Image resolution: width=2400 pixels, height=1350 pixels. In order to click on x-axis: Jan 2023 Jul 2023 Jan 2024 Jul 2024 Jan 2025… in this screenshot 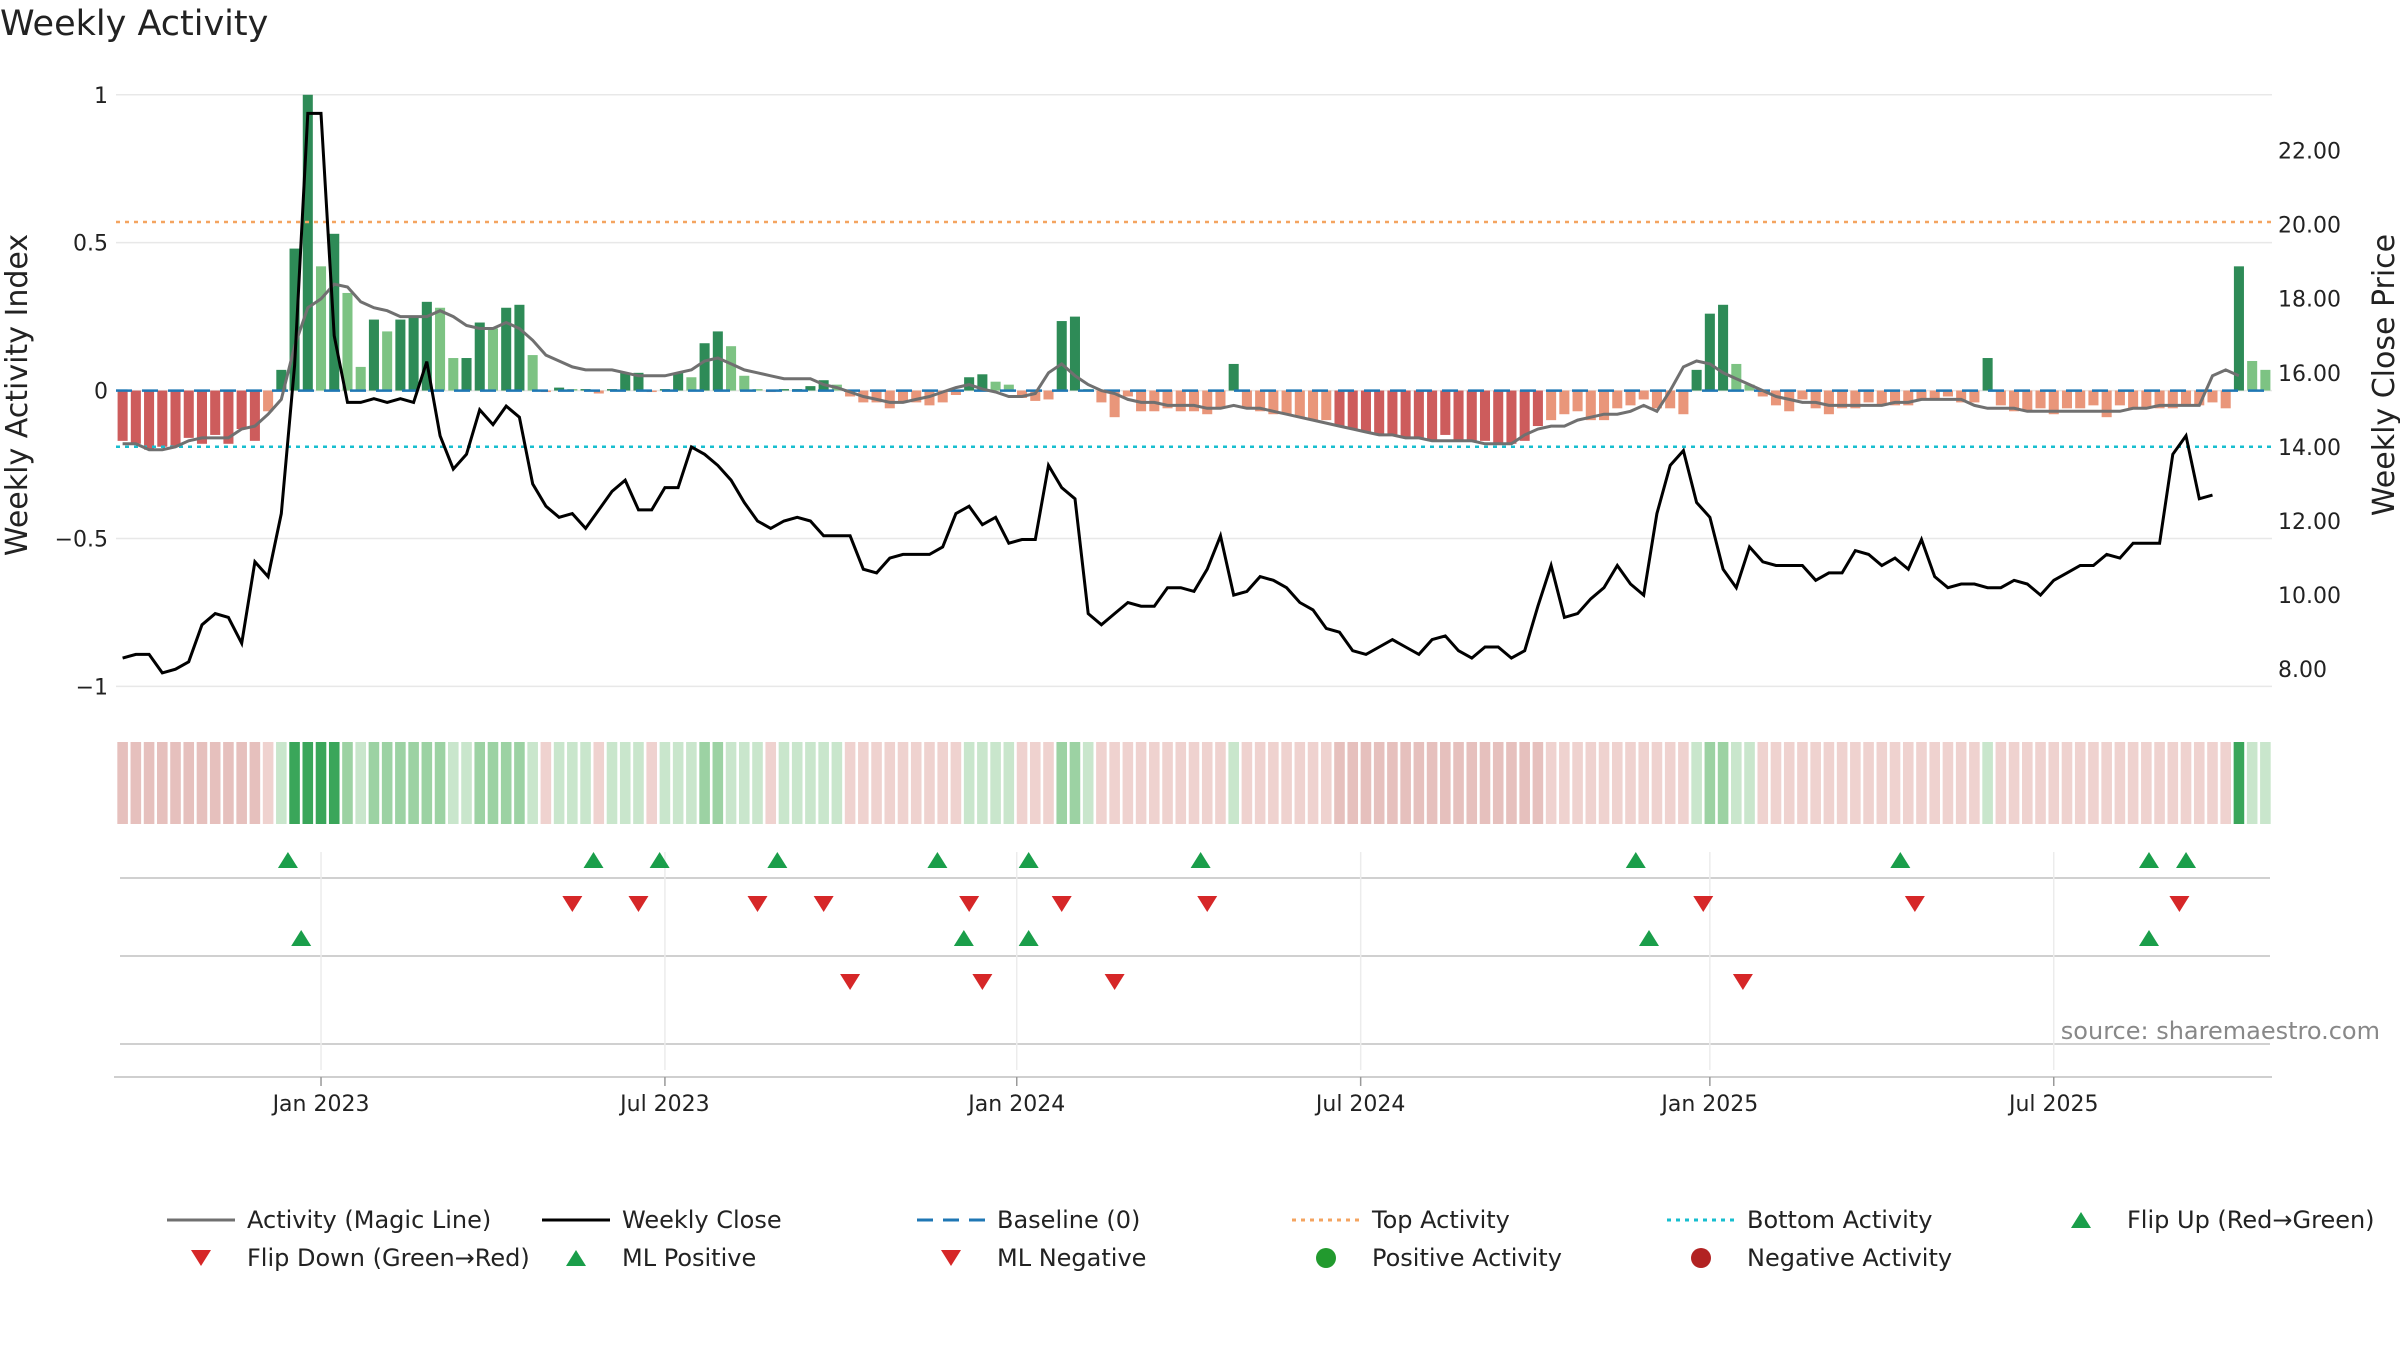, I will do `click(1193, 1096)`.